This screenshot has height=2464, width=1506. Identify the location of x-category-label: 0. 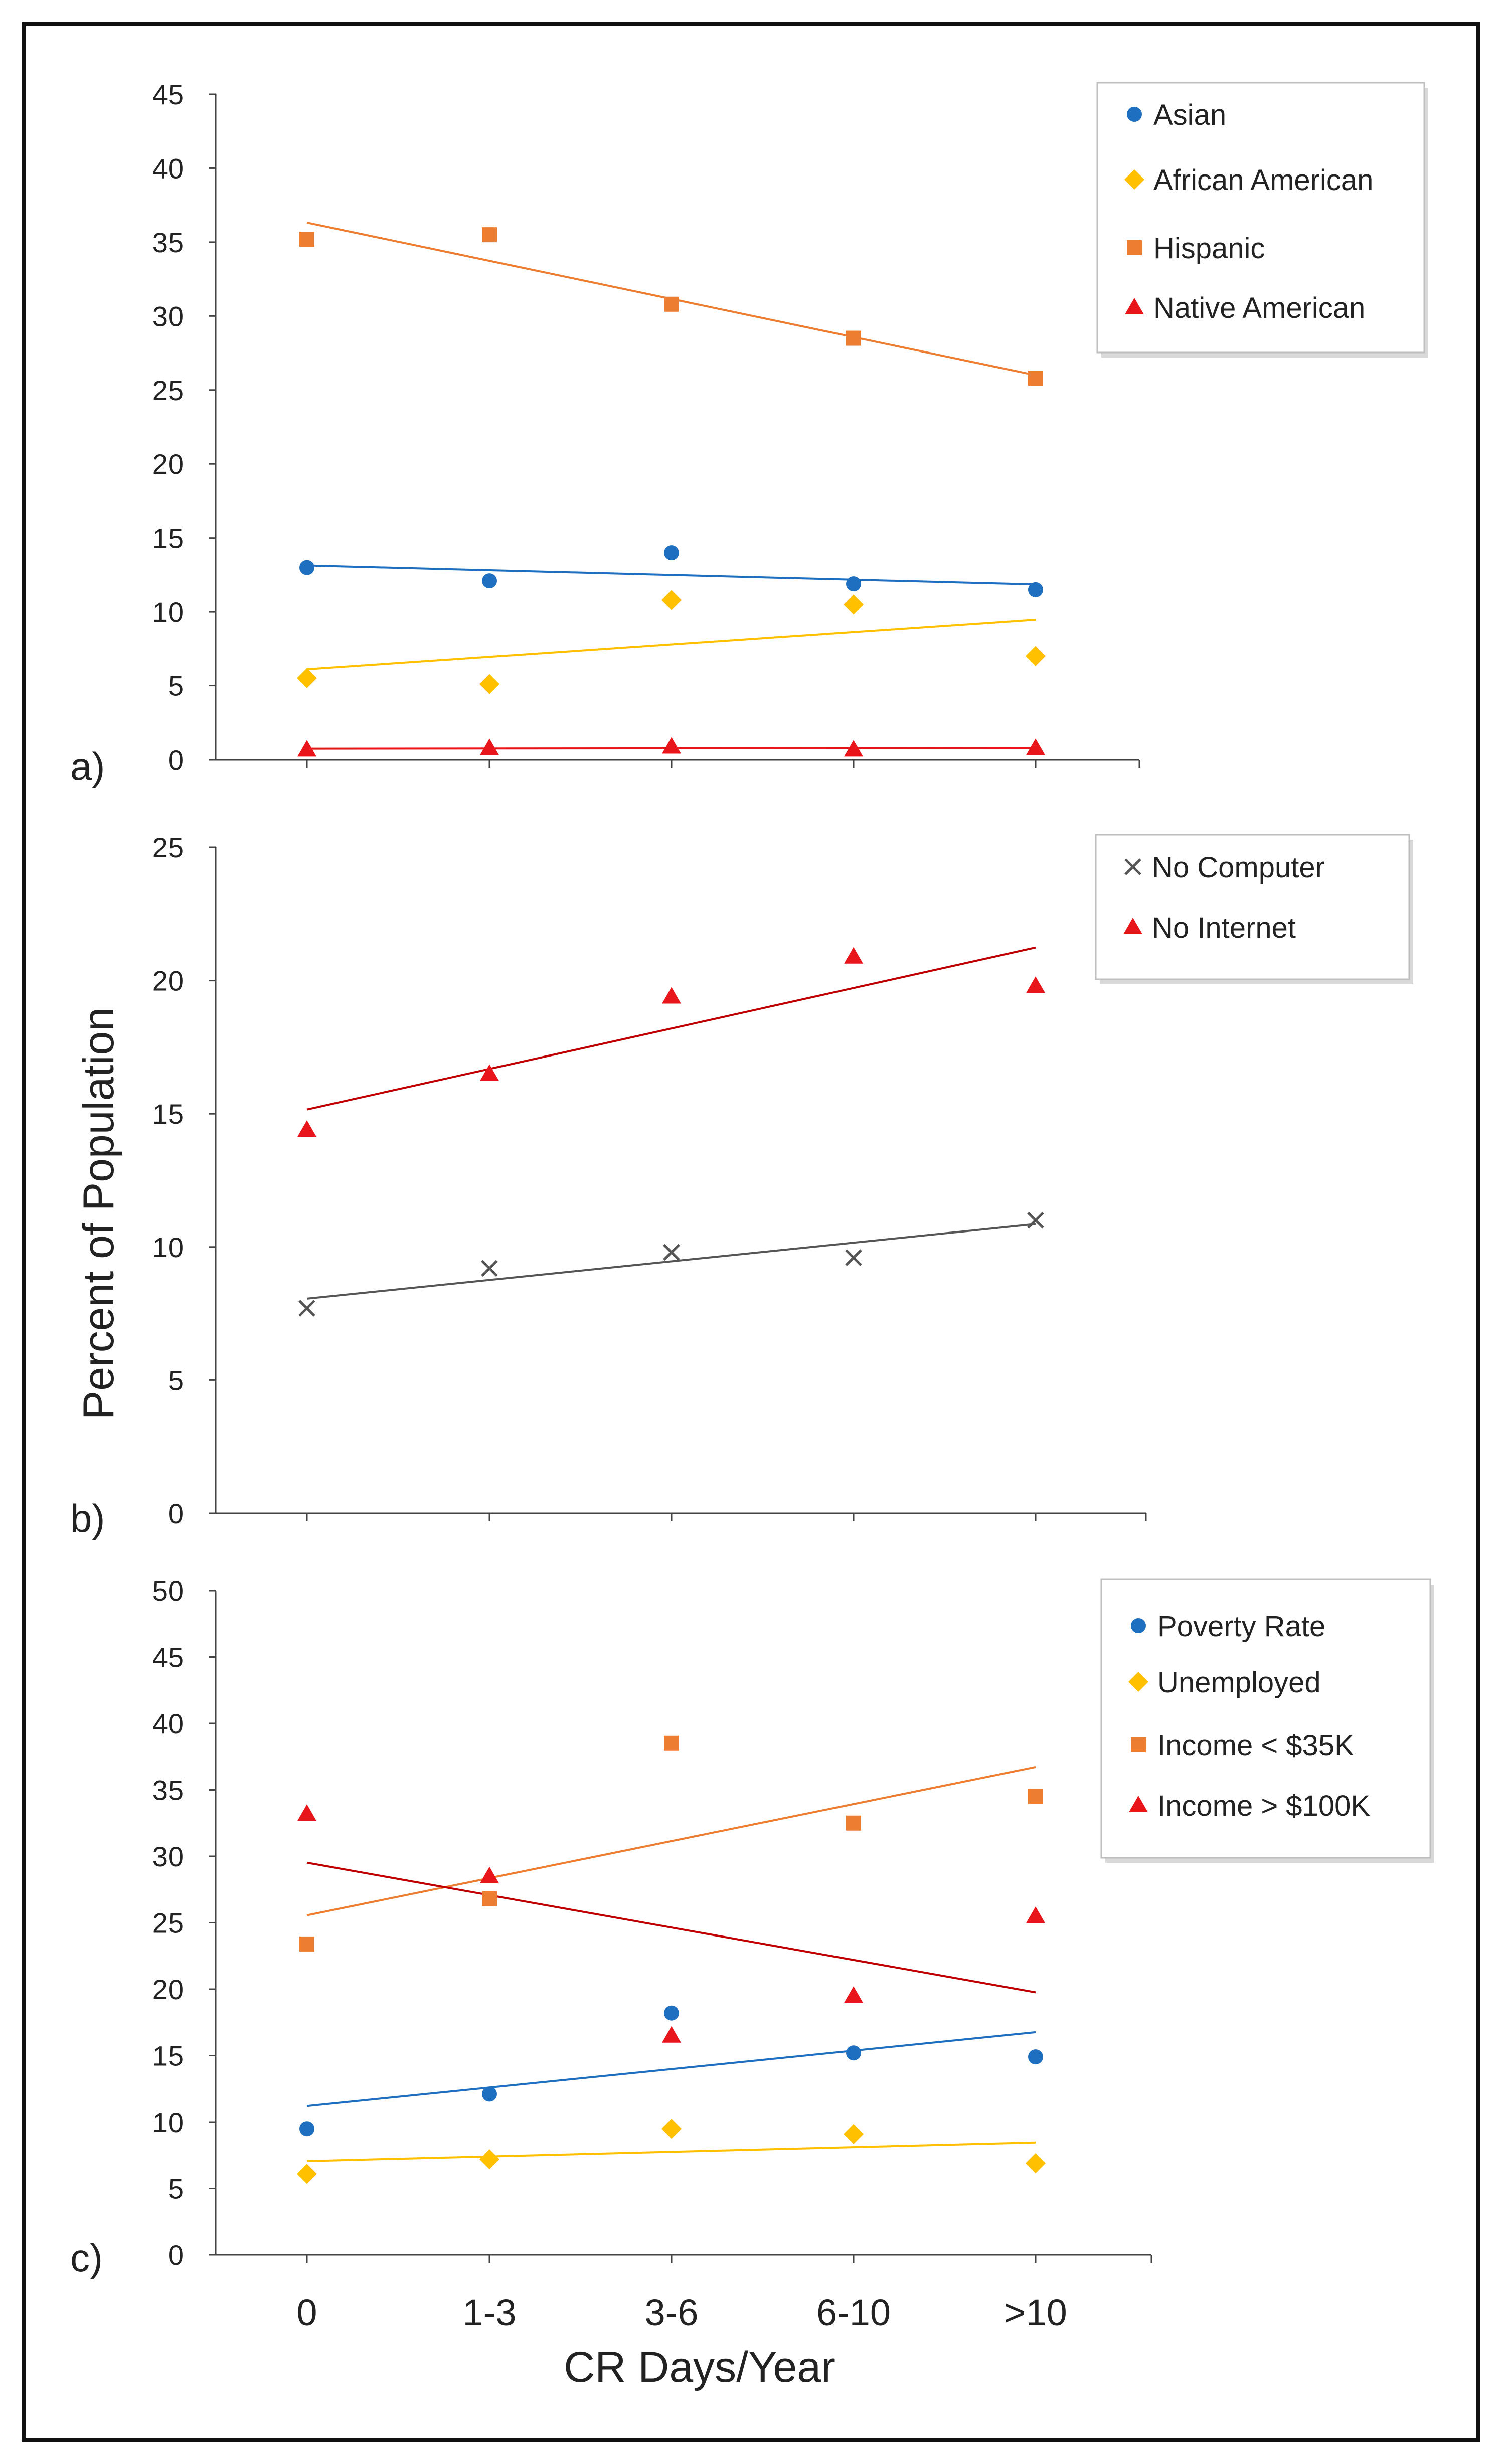
(306, 2313).